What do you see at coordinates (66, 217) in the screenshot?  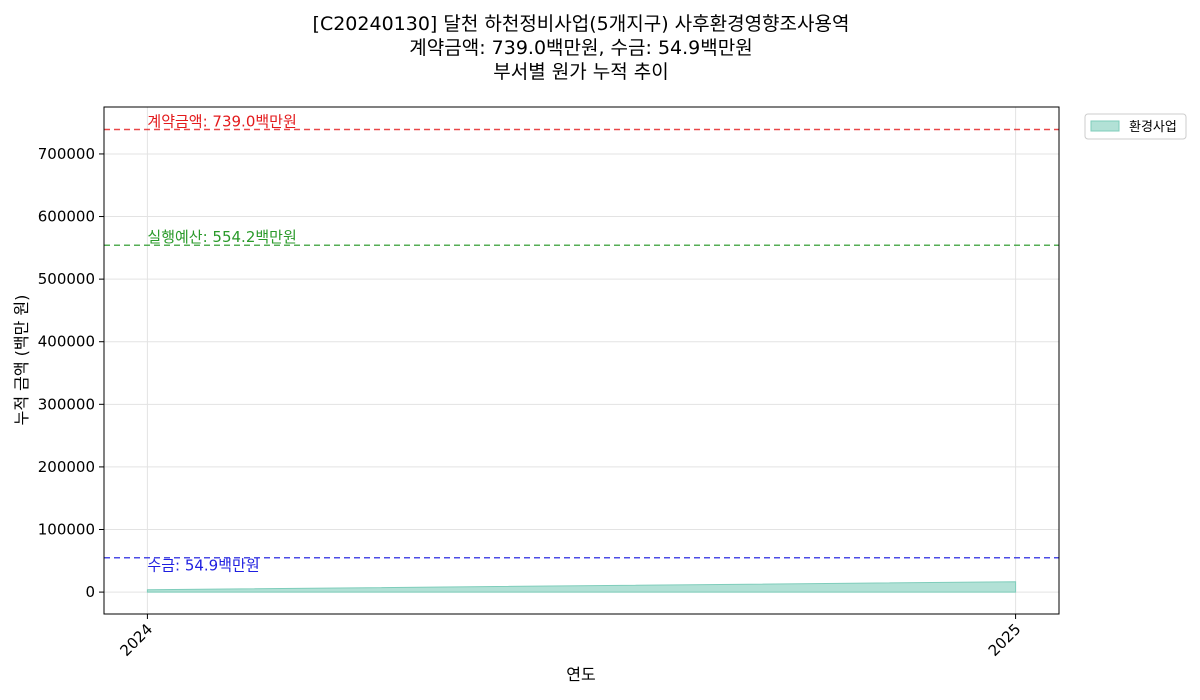 I see `y-tick-label: 600000` at bounding box center [66, 217].